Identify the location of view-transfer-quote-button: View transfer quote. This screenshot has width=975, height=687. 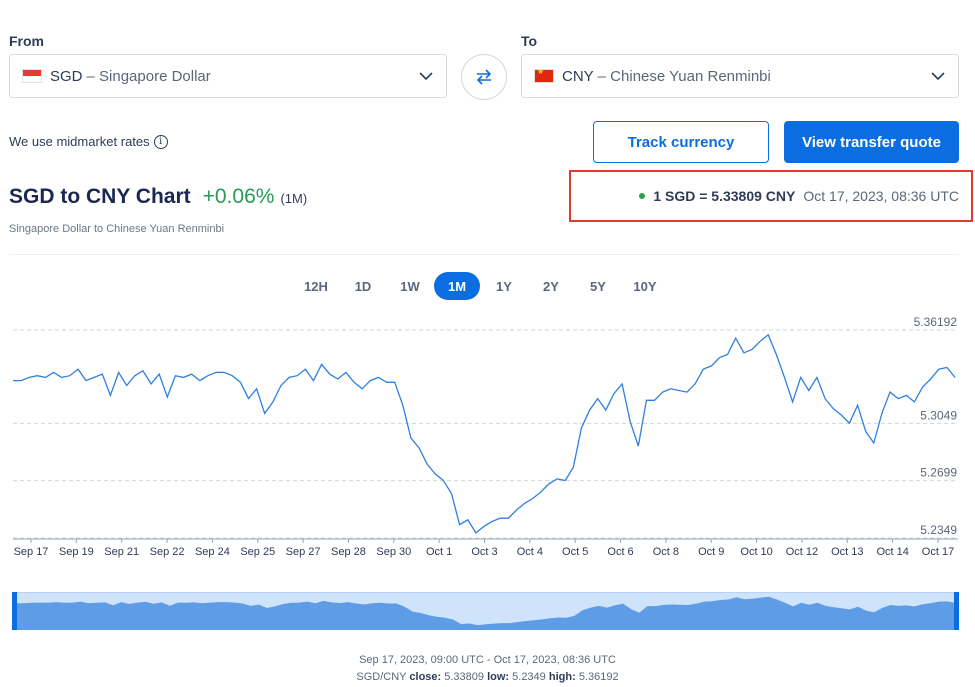
(871, 142).